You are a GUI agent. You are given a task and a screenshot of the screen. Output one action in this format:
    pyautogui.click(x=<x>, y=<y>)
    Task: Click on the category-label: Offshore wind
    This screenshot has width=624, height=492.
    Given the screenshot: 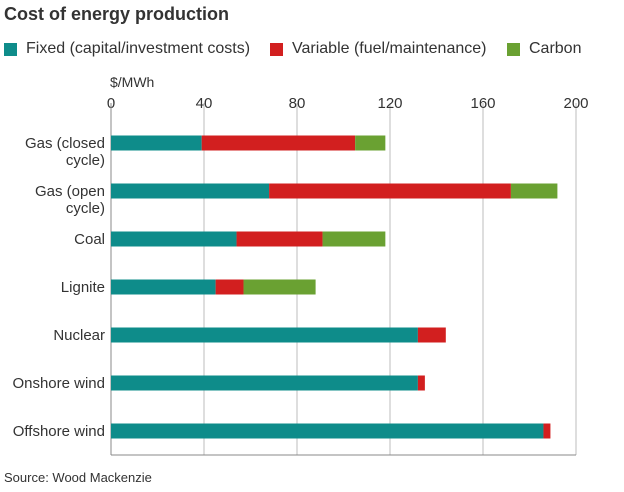 What is the action you would take?
    pyautogui.click(x=59, y=431)
    